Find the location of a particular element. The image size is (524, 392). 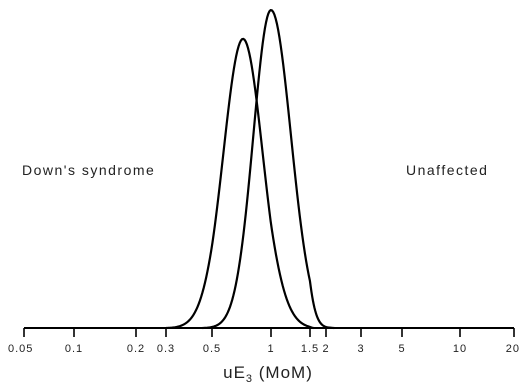

x-tick-label-2: 0.2 is located at coordinates (136, 349).